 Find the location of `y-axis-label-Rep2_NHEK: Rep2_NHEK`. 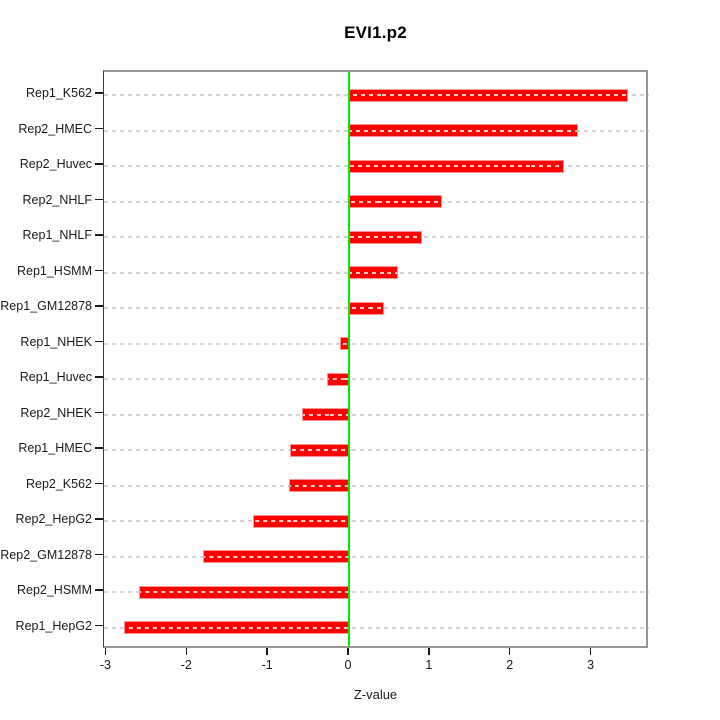

y-axis-label-Rep2_NHEK: Rep2_NHEK is located at coordinates (56, 412).